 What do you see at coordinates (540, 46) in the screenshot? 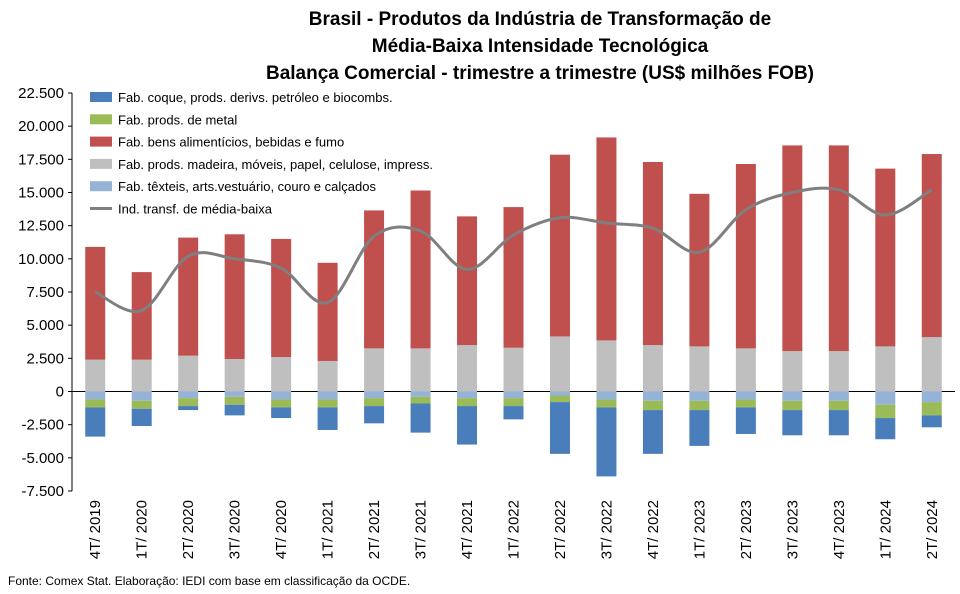
I see `title-line-2: Média-Baixa Intensidade Tecnológica` at bounding box center [540, 46].